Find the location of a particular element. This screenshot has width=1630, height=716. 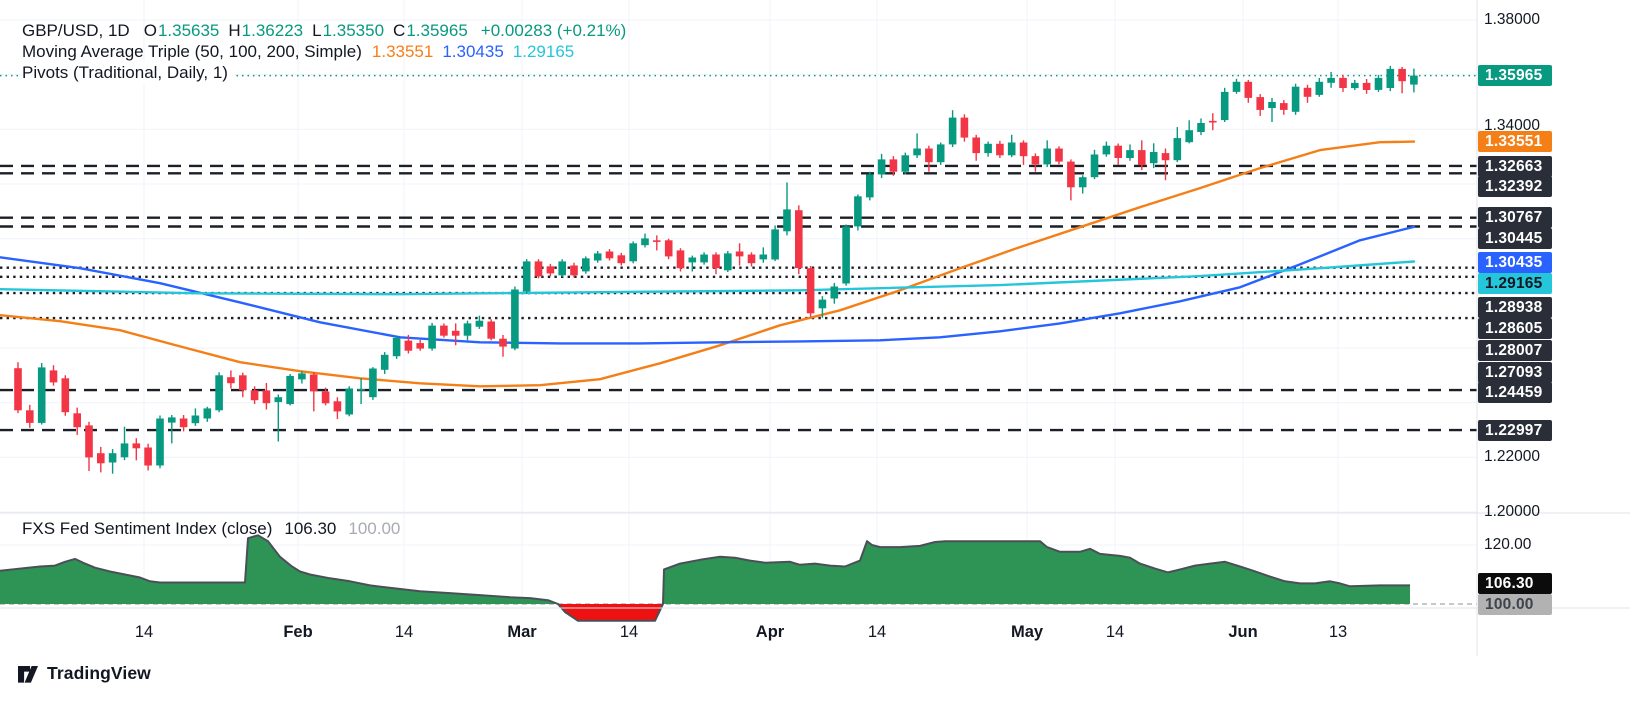

change-value: +0.00283 (+0.21%) is located at coordinates (553, 30).